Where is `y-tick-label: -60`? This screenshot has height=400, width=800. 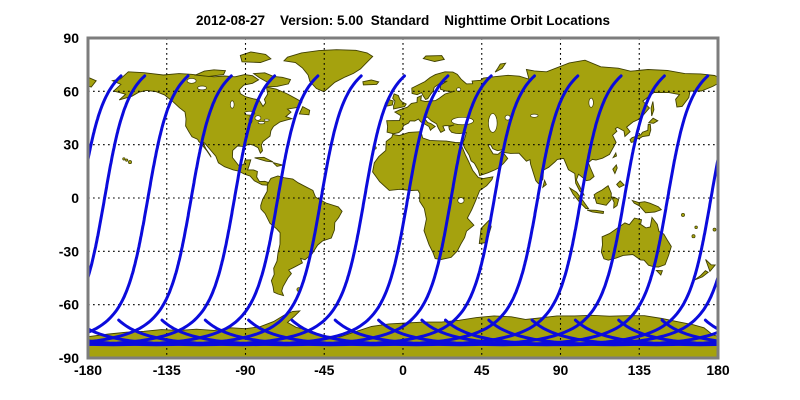
y-tick-label: -60 is located at coordinates (69, 305).